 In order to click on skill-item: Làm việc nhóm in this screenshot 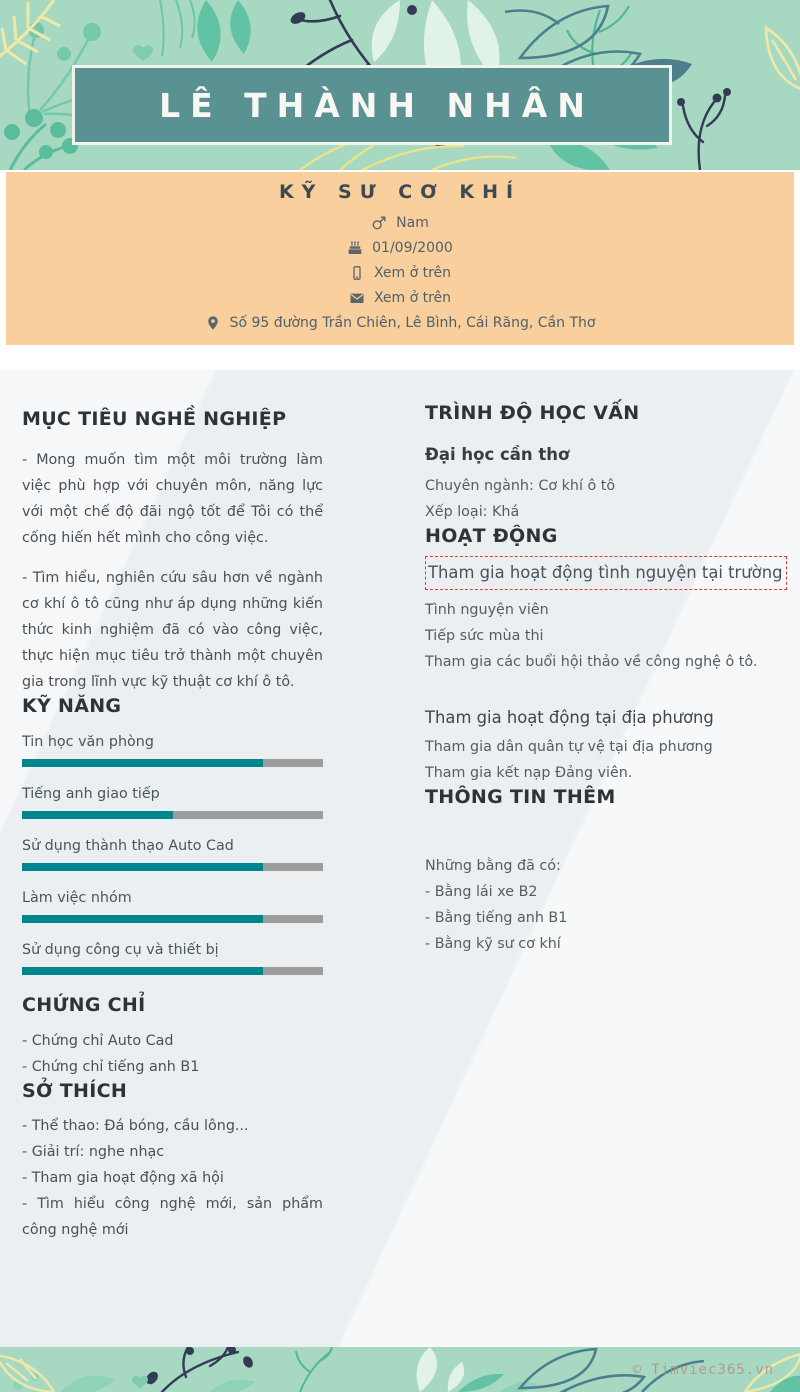, I will do `click(172, 906)`.